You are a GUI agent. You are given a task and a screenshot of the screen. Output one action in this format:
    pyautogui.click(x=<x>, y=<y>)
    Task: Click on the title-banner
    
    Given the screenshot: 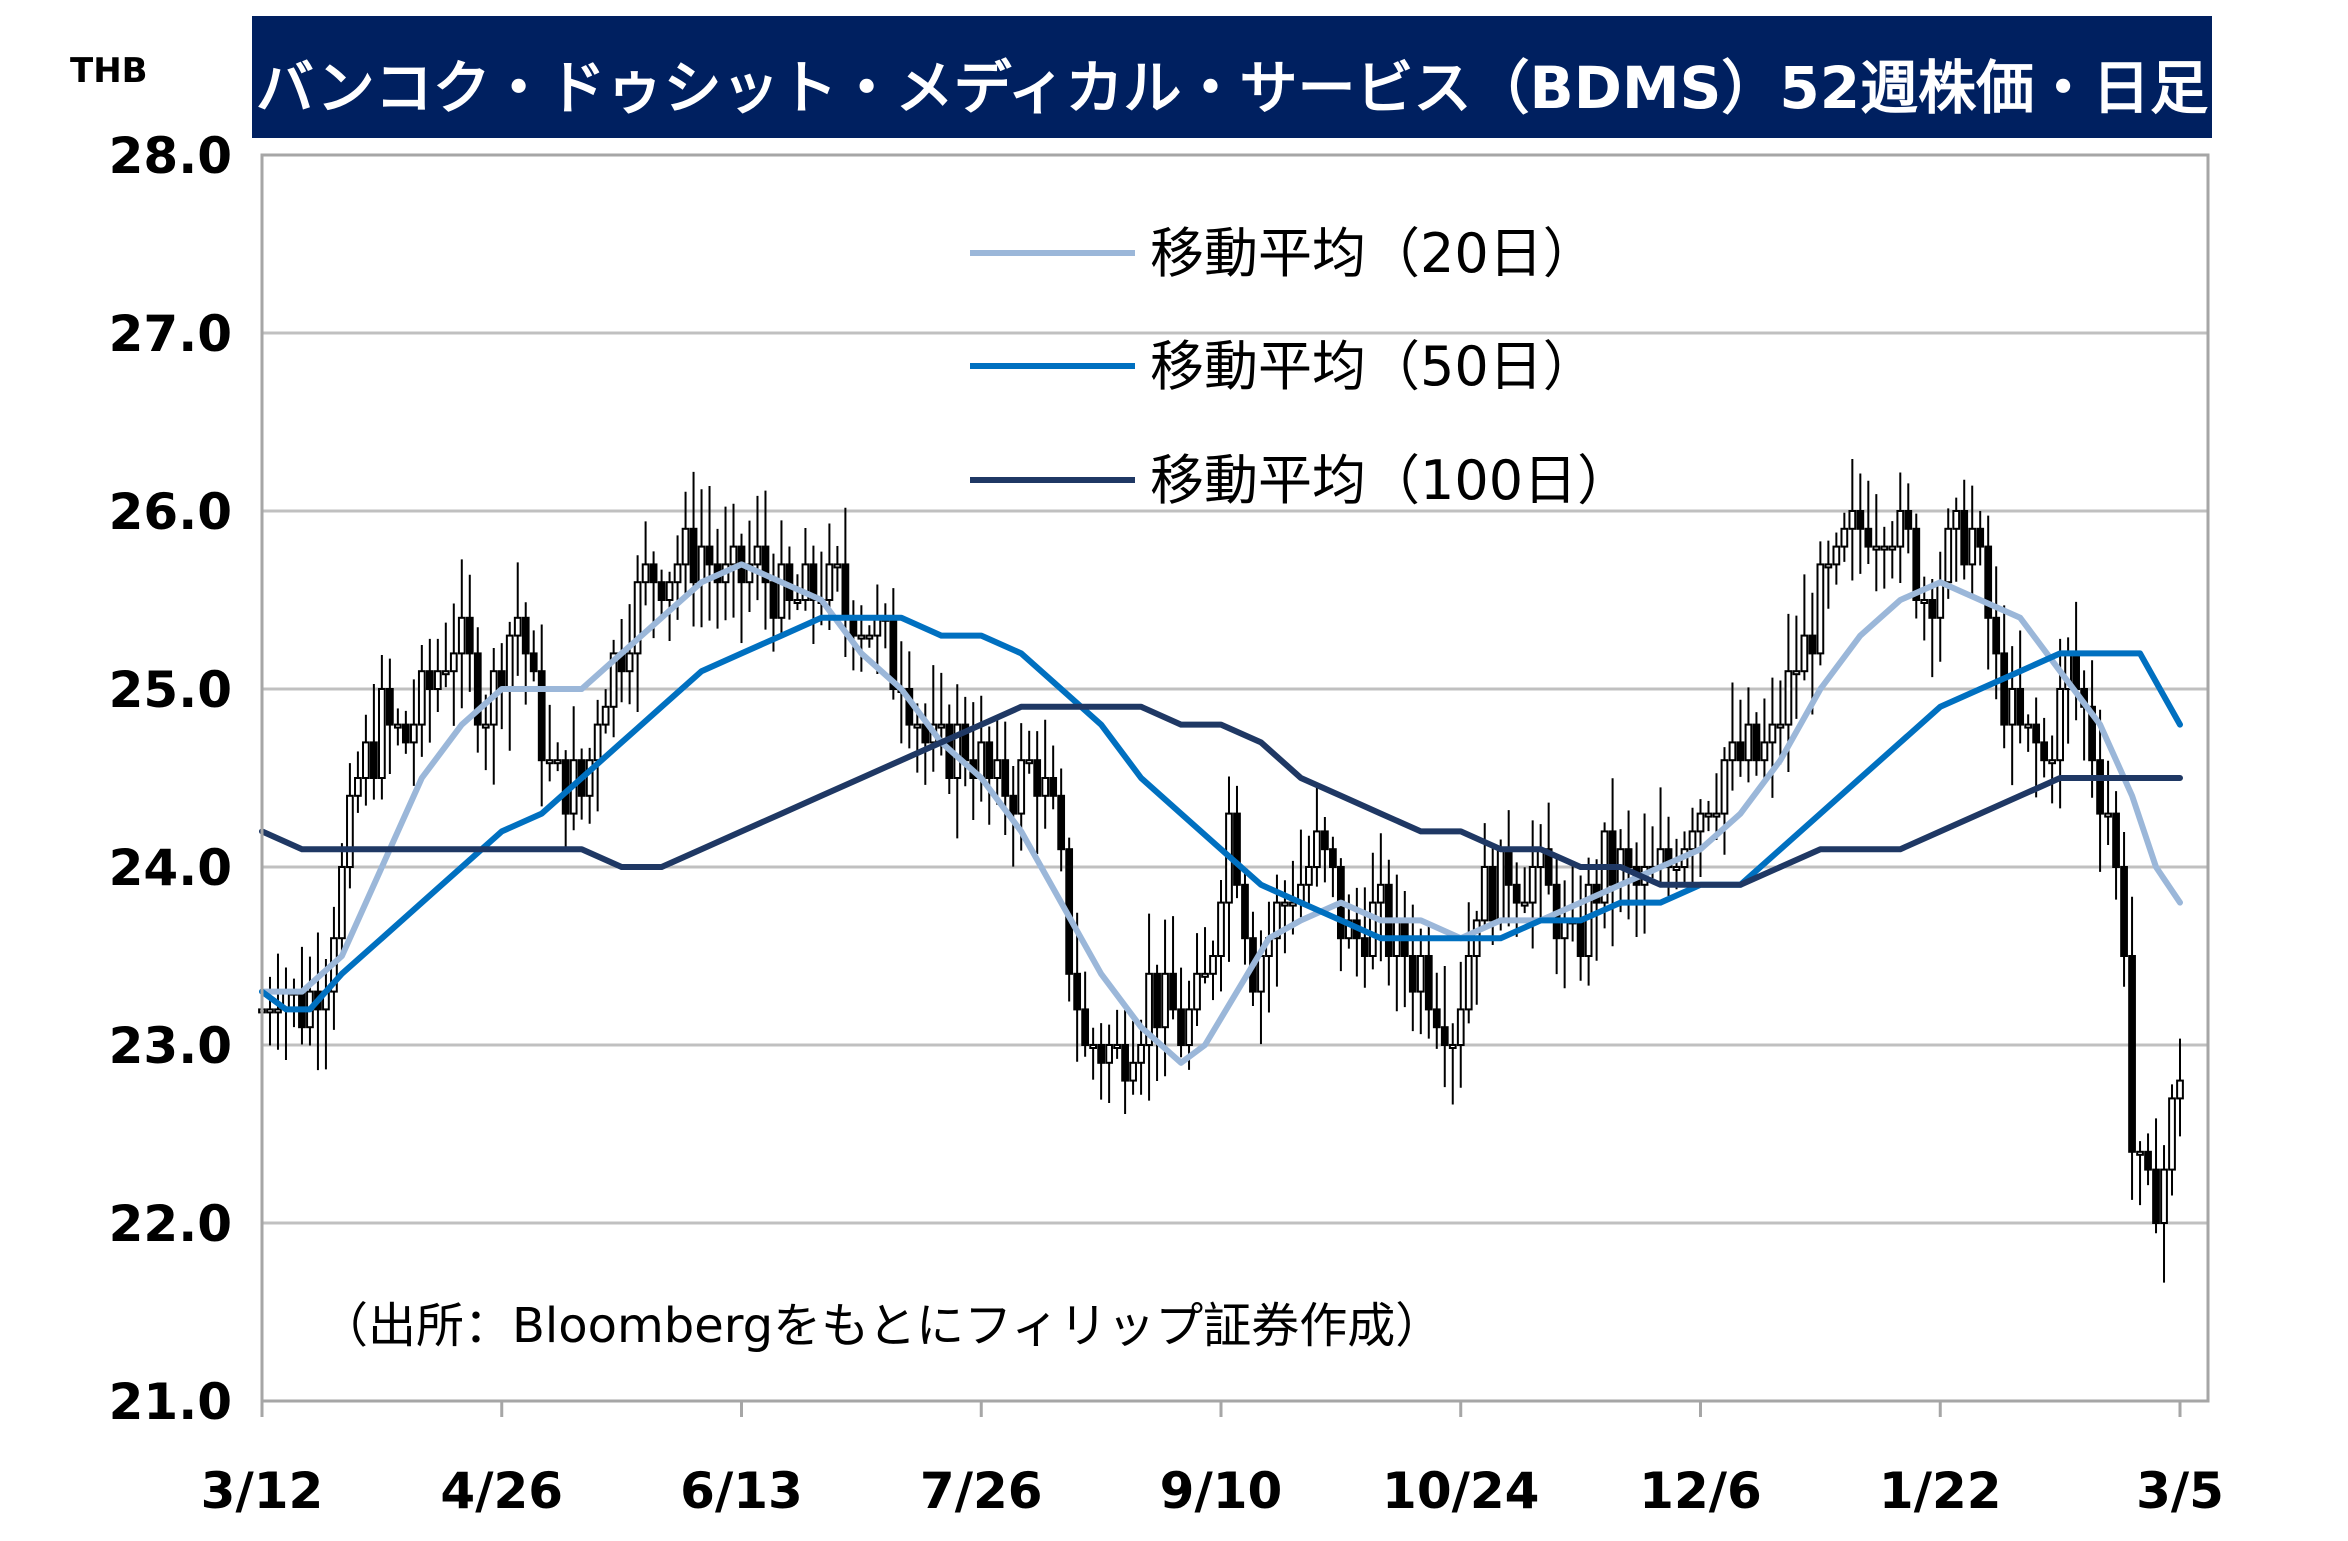 What is the action you would take?
    pyautogui.click(x=1232, y=77)
    